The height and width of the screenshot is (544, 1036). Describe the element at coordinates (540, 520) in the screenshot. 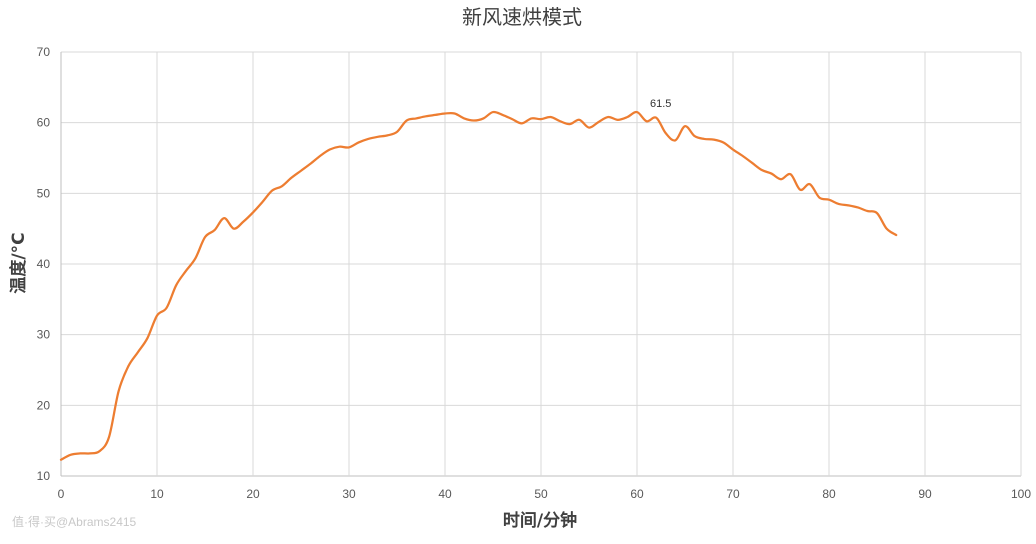

I see `x-axis-title: 时间/分钟` at that location.